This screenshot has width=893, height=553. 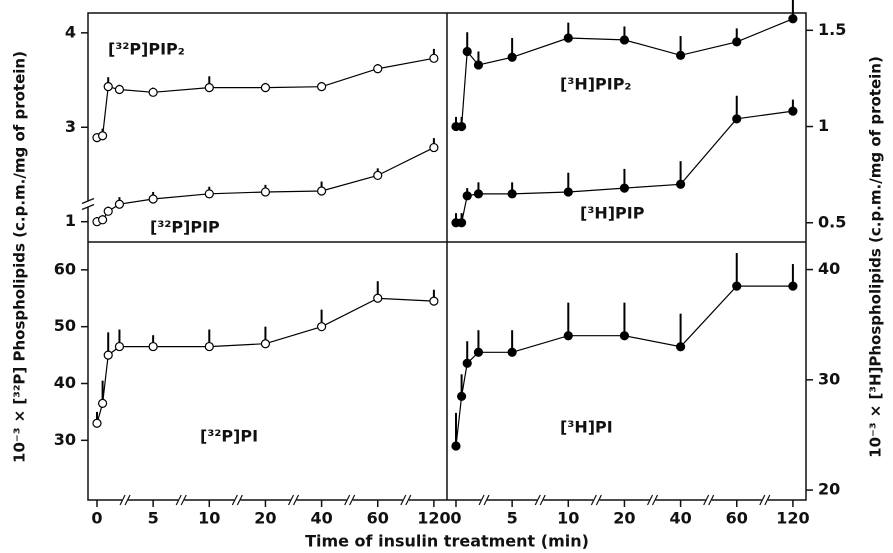 What do you see at coordinates (185, 227) in the screenshot?
I see `series-label: [³²P]PIP` at bounding box center [185, 227].